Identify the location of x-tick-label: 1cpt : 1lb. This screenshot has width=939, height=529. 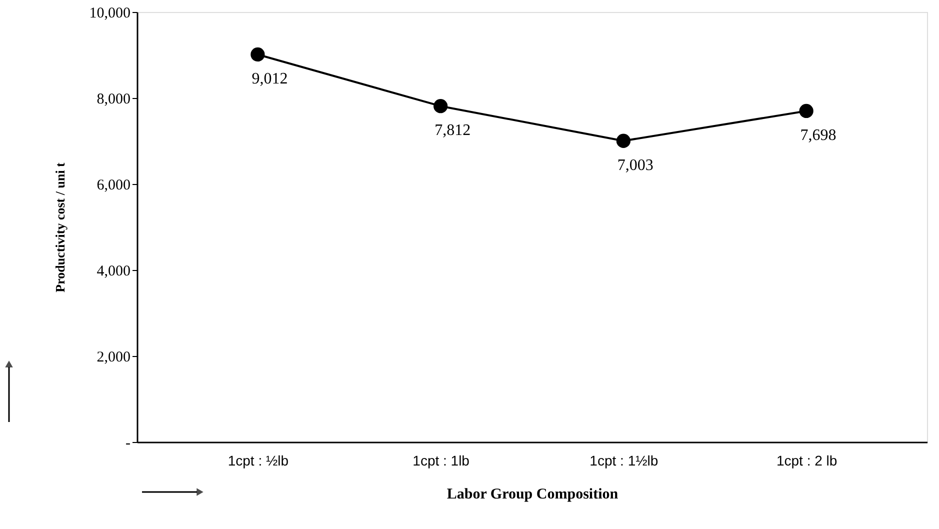
(441, 460).